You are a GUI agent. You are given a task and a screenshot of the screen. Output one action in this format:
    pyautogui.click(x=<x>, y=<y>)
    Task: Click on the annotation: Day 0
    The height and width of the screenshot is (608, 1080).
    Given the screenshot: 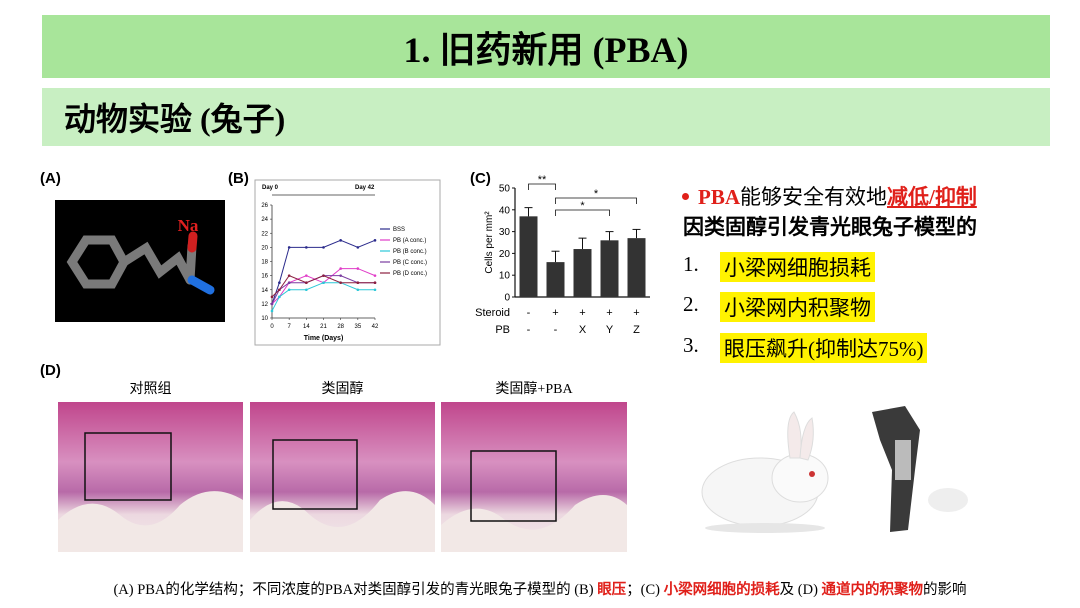 What is the action you would take?
    pyautogui.click(x=270, y=188)
    